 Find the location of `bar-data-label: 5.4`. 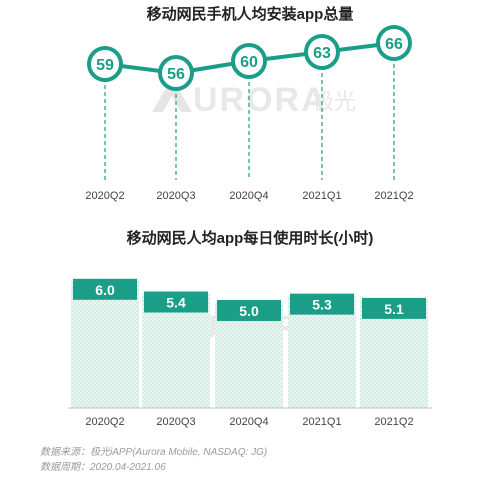

bar-data-label: 5.4 is located at coordinates (176, 303).